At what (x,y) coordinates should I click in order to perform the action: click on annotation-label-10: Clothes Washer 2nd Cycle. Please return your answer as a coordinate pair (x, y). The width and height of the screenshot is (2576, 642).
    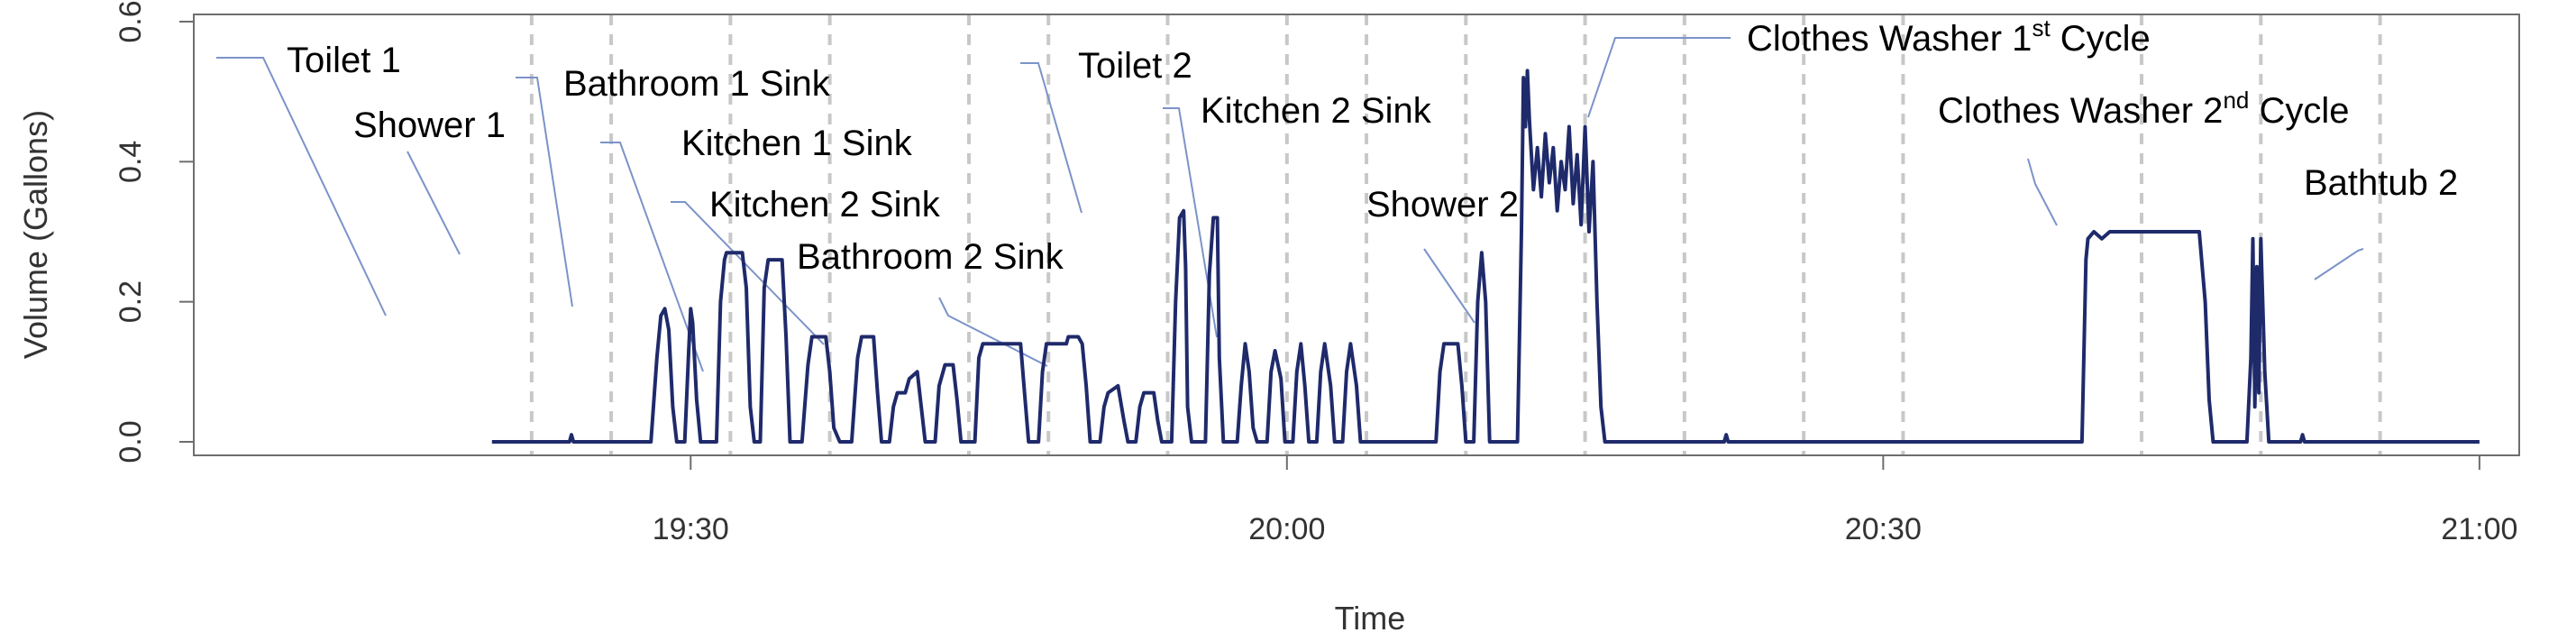
    Looking at the image, I should click on (2144, 109).